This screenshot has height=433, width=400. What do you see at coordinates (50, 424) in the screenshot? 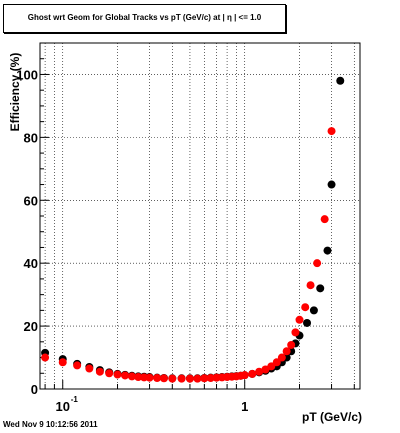
I see `timestamp-footer: Wed Nov 9 10:12:56 2011` at bounding box center [50, 424].